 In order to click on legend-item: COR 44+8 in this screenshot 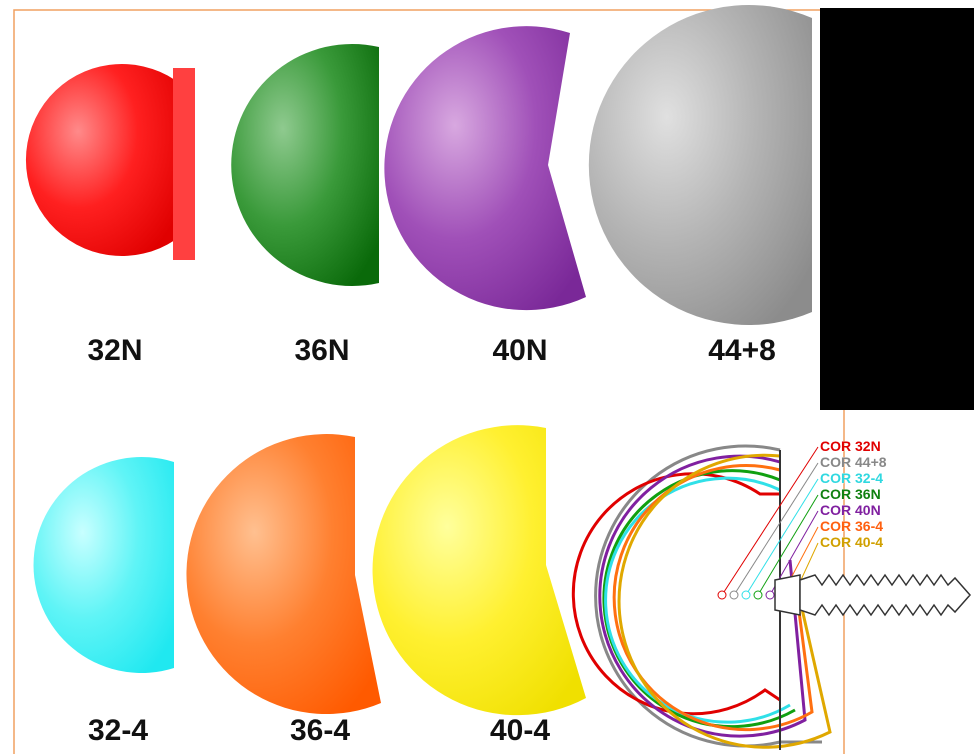, I will do `click(853, 462)`.